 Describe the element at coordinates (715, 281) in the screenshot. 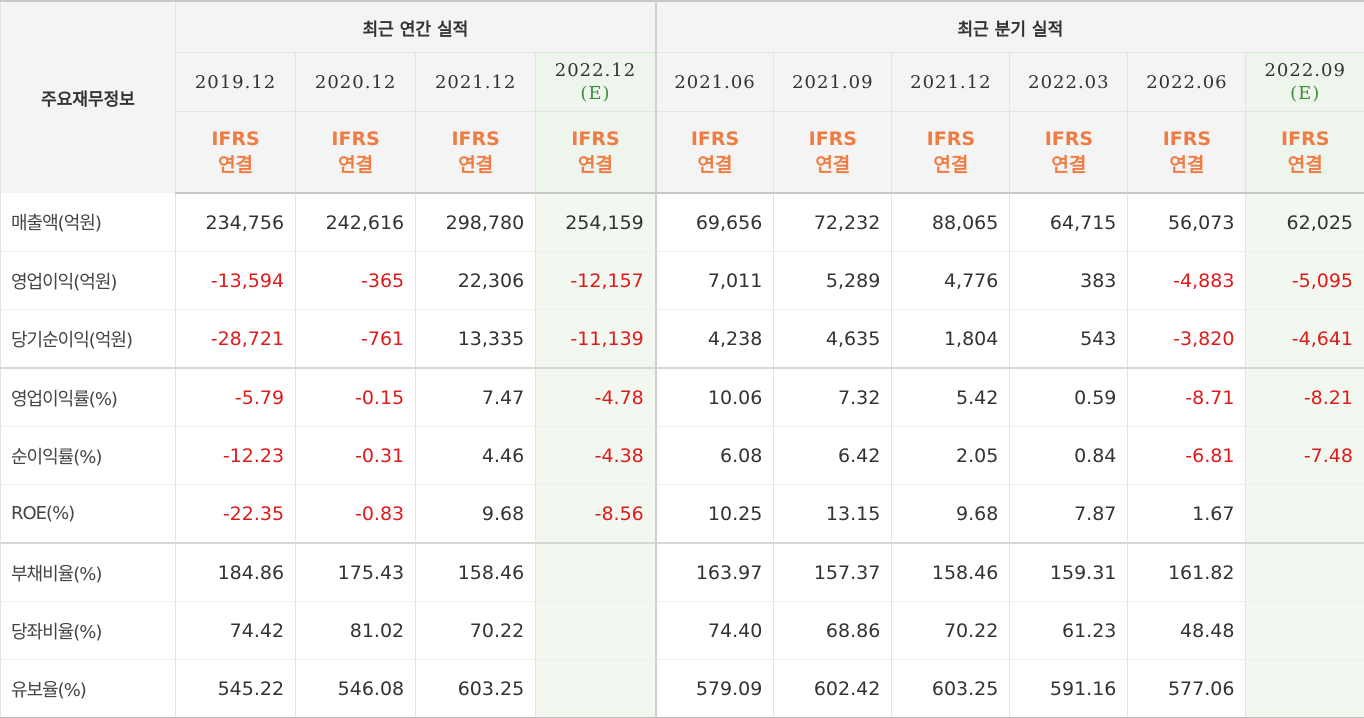

I see `table-cell: 7,011` at that location.